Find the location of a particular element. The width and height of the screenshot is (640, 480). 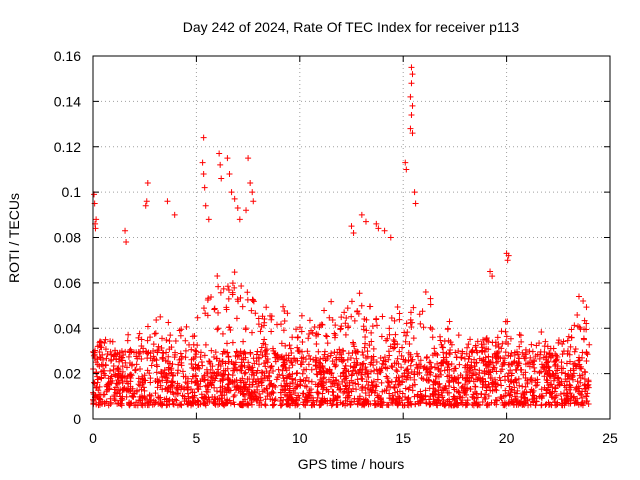

y-tick-label: 0.1 is located at coordinates (72, 192).